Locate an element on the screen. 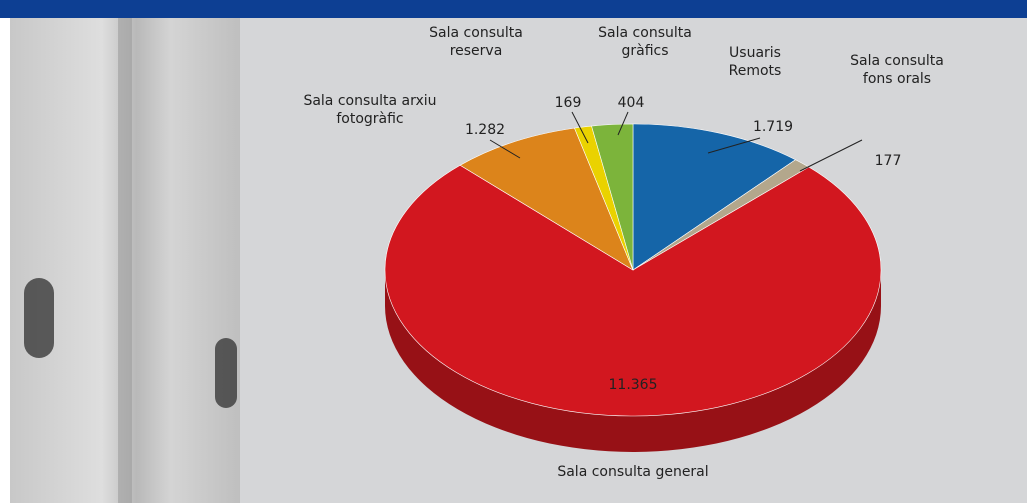 Image resolution: width=1027 pixels, height=503 pixels. category-label: Sala consulta general is located at coordinates (633, 472).